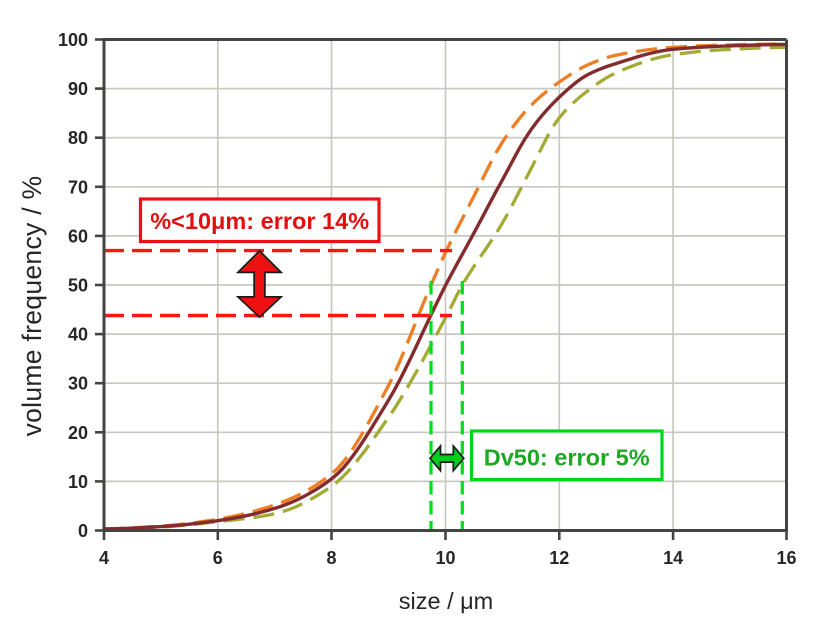 The width and height of the screenshot is (823, 630). I want to click on svg-text: 12, so click(559, 558).